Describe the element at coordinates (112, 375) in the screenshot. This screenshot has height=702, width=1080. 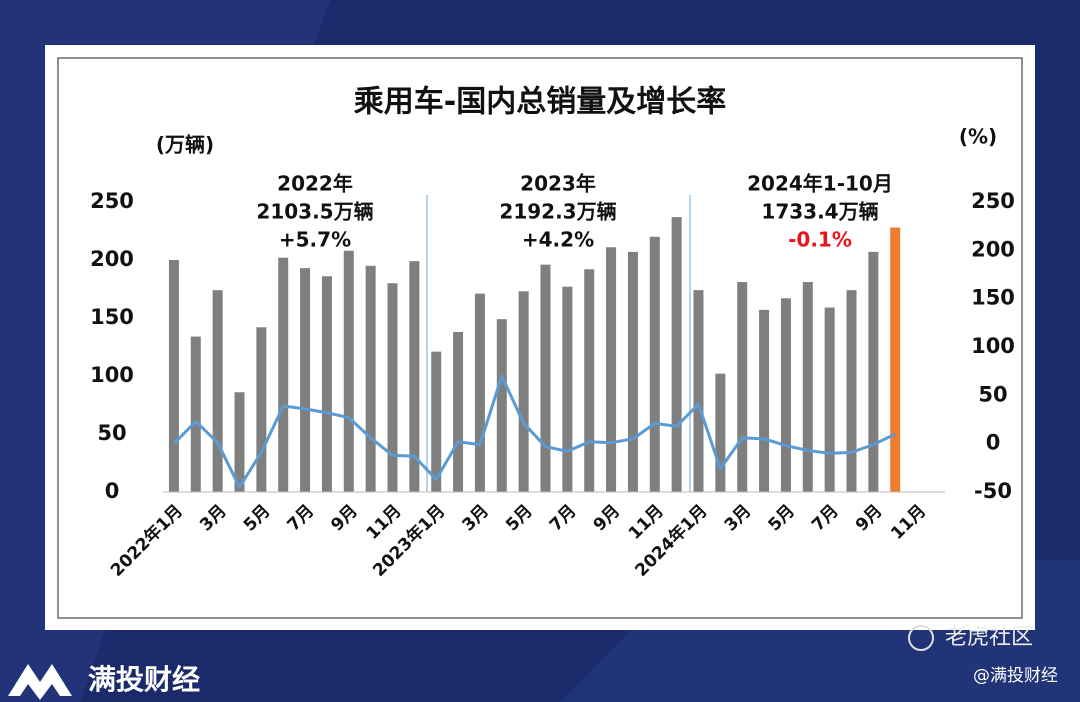
I see `y-tick-label: 100` at that location.